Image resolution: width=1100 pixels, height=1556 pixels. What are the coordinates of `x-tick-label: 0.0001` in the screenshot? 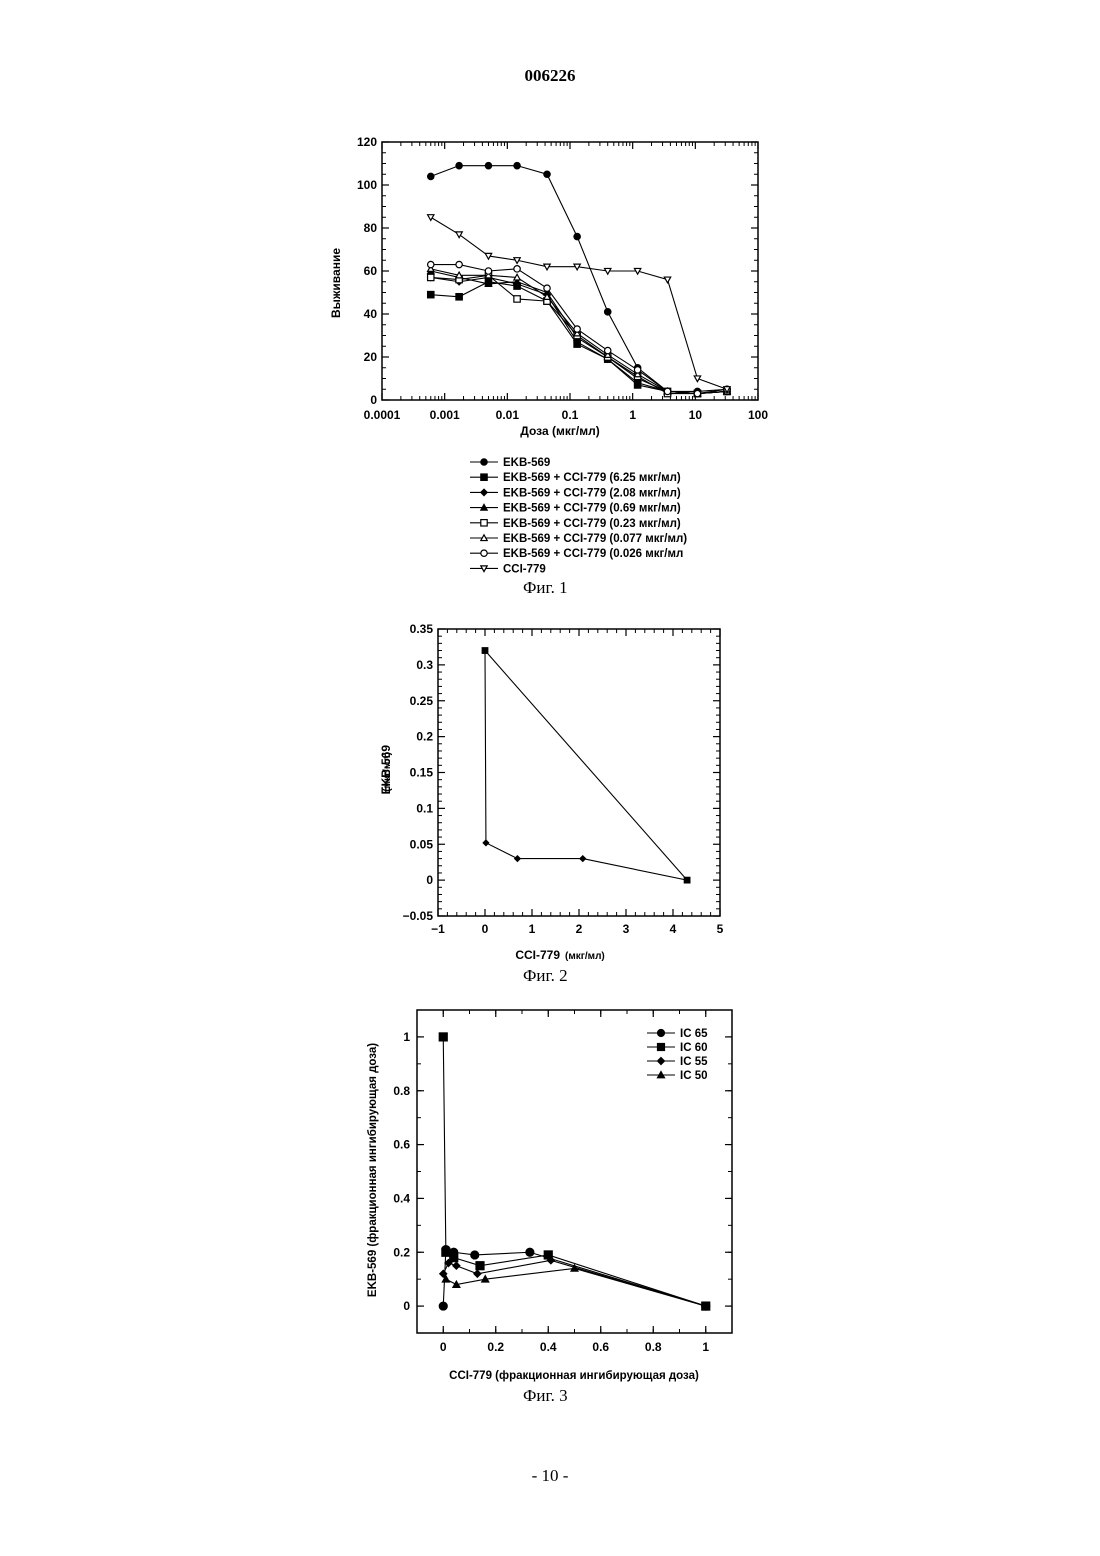 It's located at (382, 415).